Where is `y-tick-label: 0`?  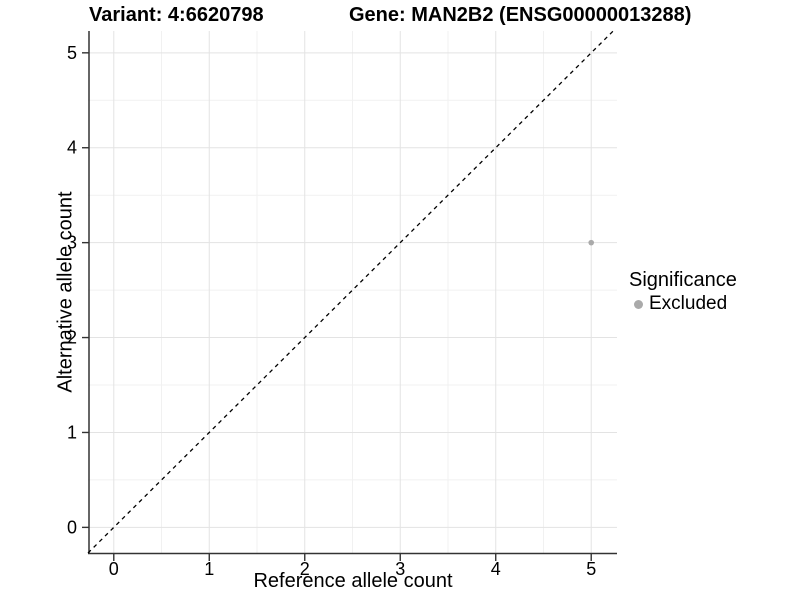
y-tick-label: 0 is located at coordinates (72, 527).